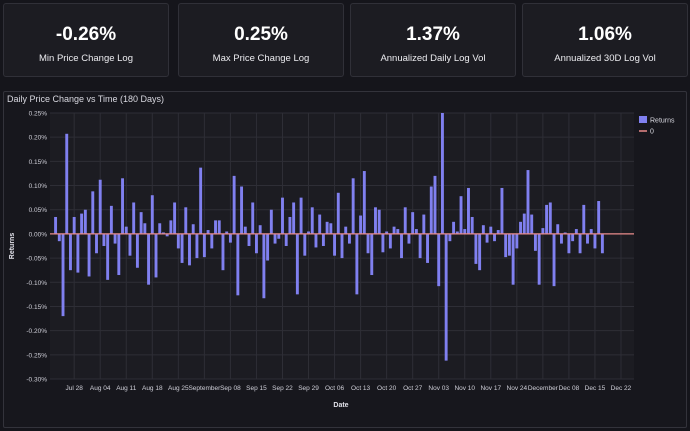 The width and height of the screenshot is (690, 431). I want to click on legend-label-zero: 0, so click(652, 132).